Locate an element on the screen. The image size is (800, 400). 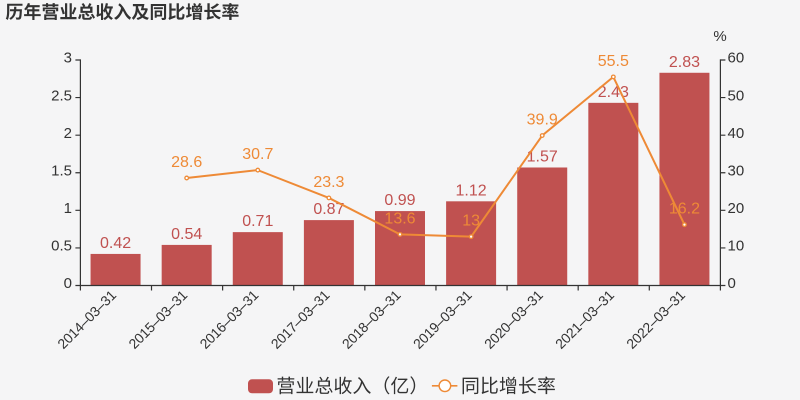
svg-text: 23.3 is located at coordinates (328, 182).